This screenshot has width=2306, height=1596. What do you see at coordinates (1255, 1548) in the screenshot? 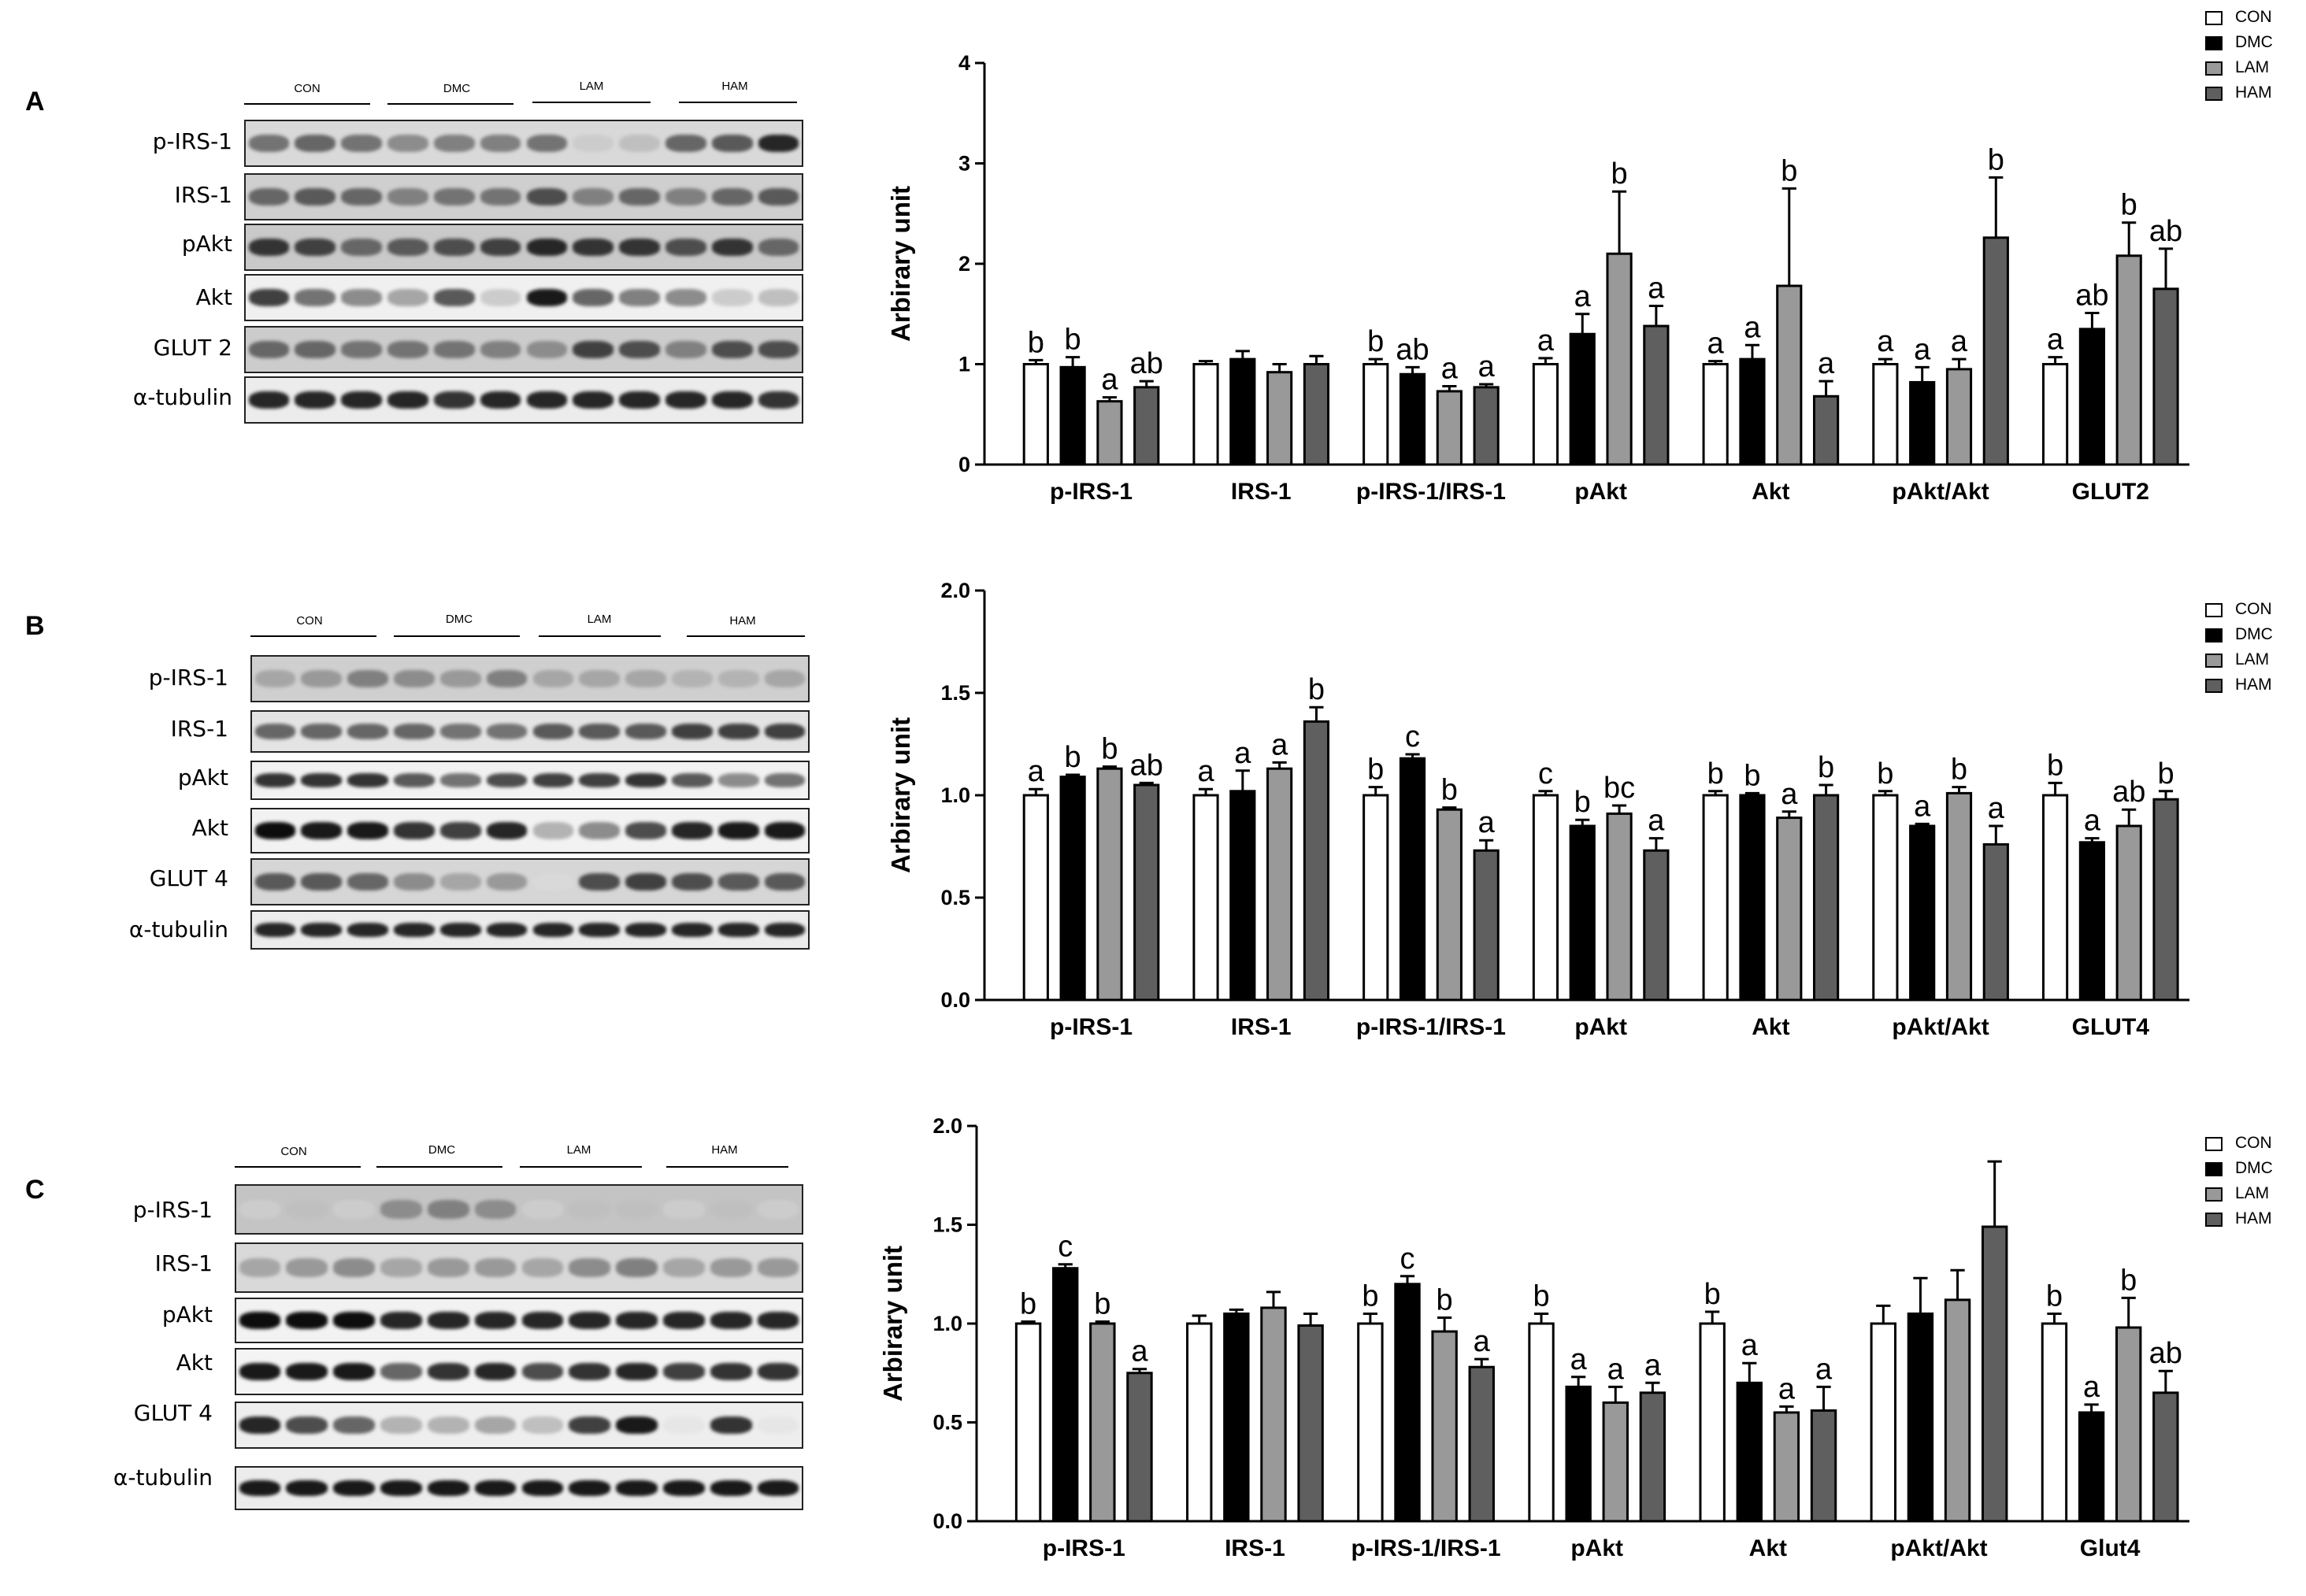
I see `x-category-label: IRS-1` at bounding box center [1255, 1548].